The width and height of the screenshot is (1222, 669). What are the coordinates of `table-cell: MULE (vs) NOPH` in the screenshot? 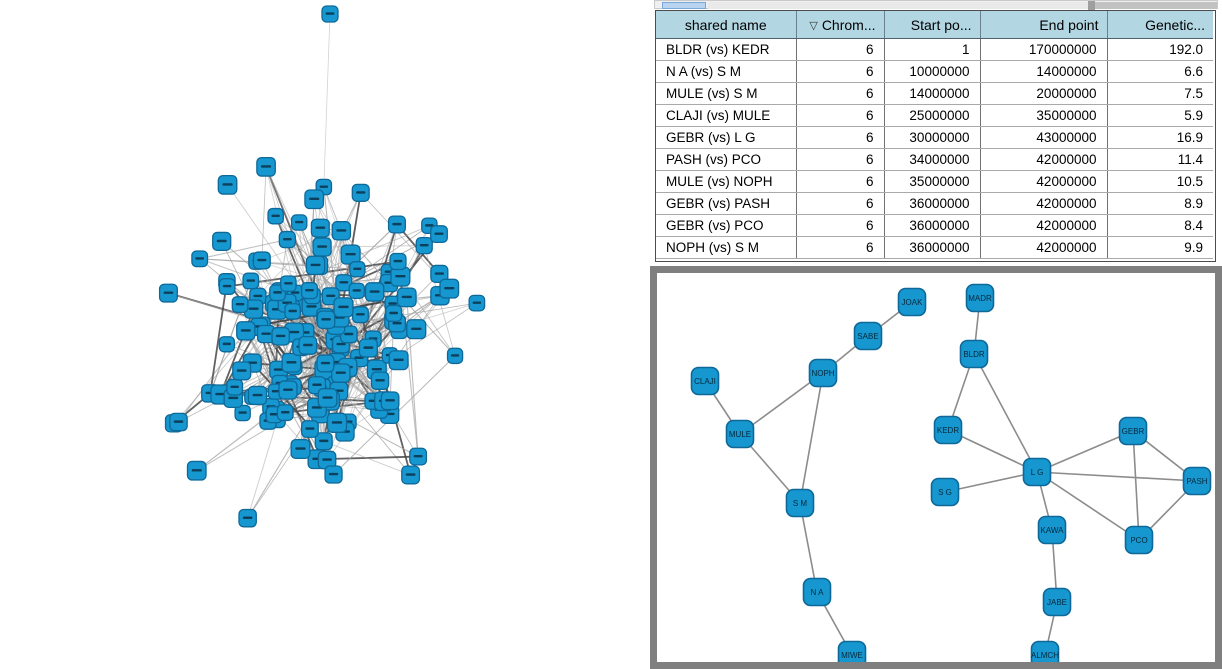 It's located at (726, 181).